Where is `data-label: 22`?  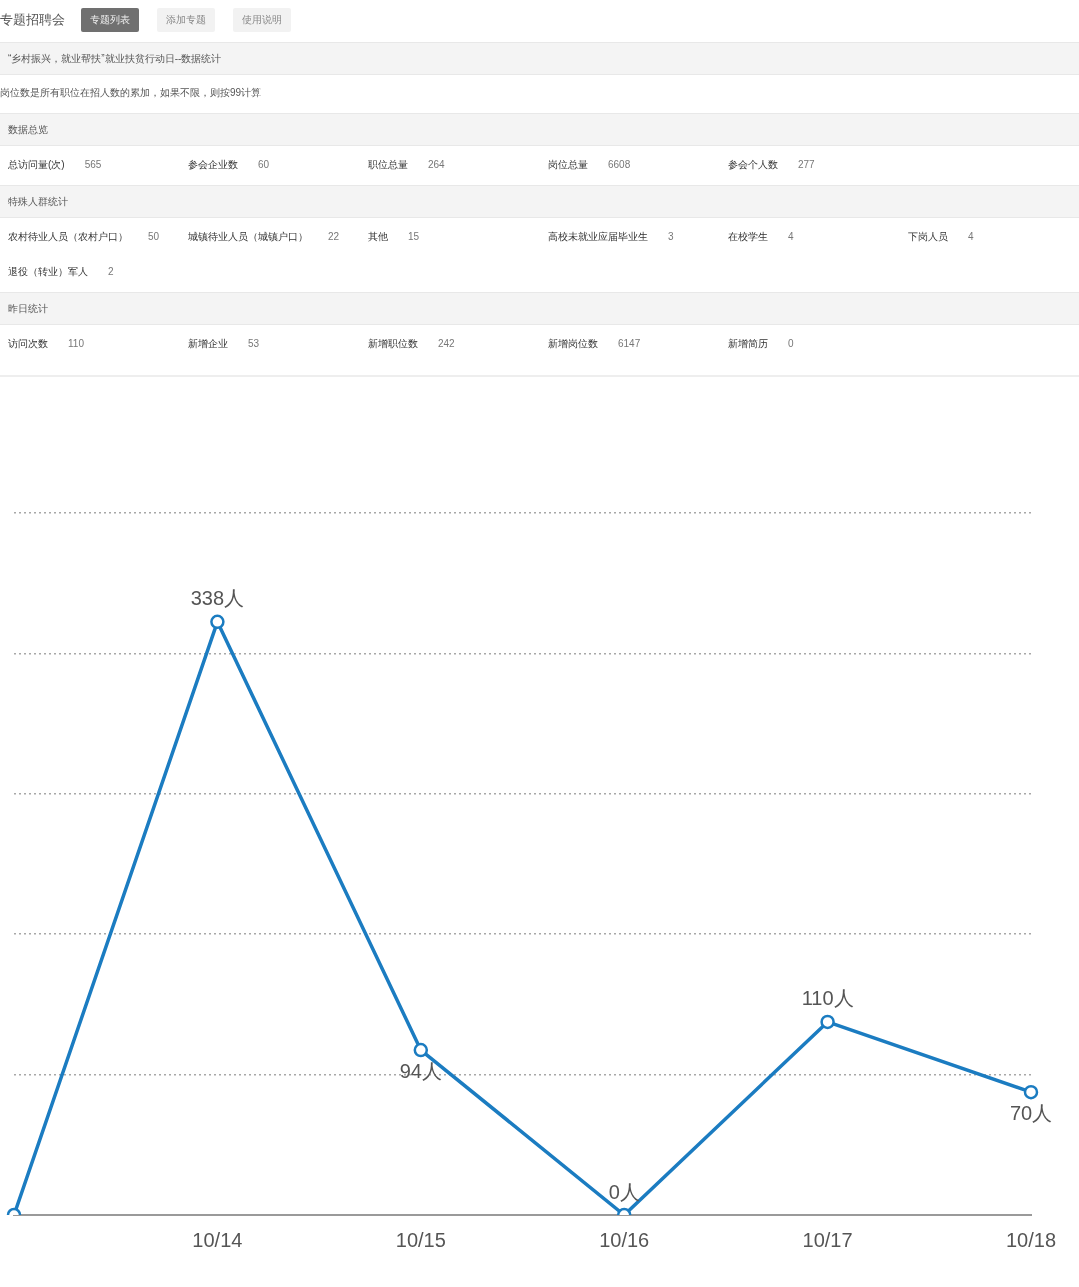
data-label: 22 is located at coordinates (334, 236).